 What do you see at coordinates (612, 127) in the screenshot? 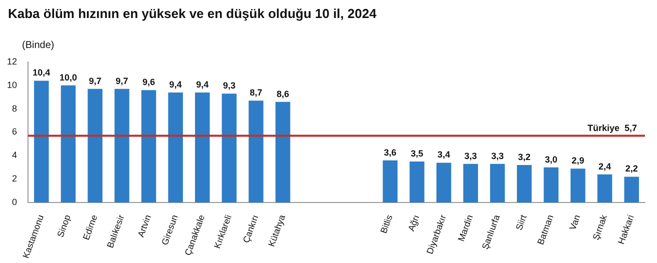
I see `ref-line-label: Türkiye 5,7` at bounding box center [612, 127].